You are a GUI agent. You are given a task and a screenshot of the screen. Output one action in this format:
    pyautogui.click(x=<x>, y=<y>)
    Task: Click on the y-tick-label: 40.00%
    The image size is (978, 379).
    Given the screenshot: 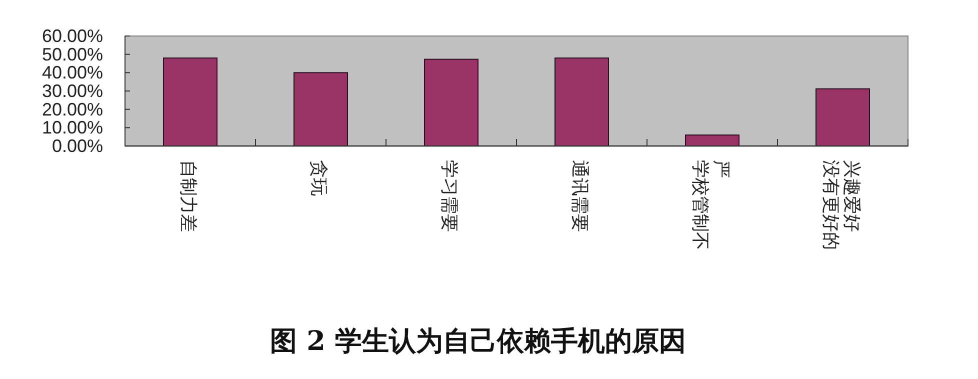 What is the action you would take?
    pyautogui.click(x=72, y=72)
    